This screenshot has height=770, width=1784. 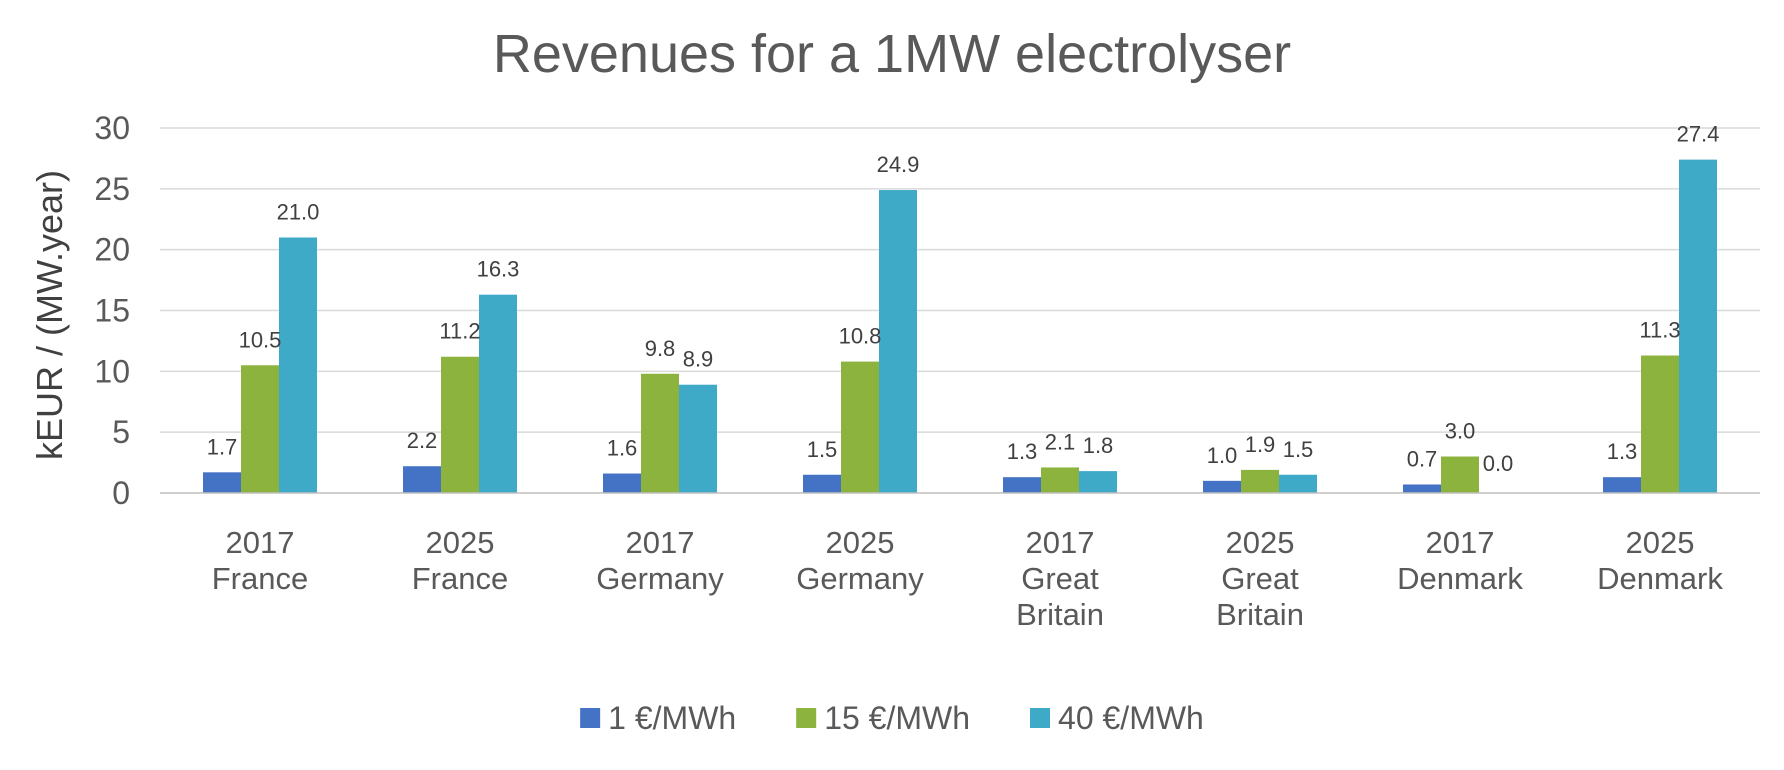 I want to click on chart-title: Revenues for a 1MW electrolyser, so click(x=892, y=54).